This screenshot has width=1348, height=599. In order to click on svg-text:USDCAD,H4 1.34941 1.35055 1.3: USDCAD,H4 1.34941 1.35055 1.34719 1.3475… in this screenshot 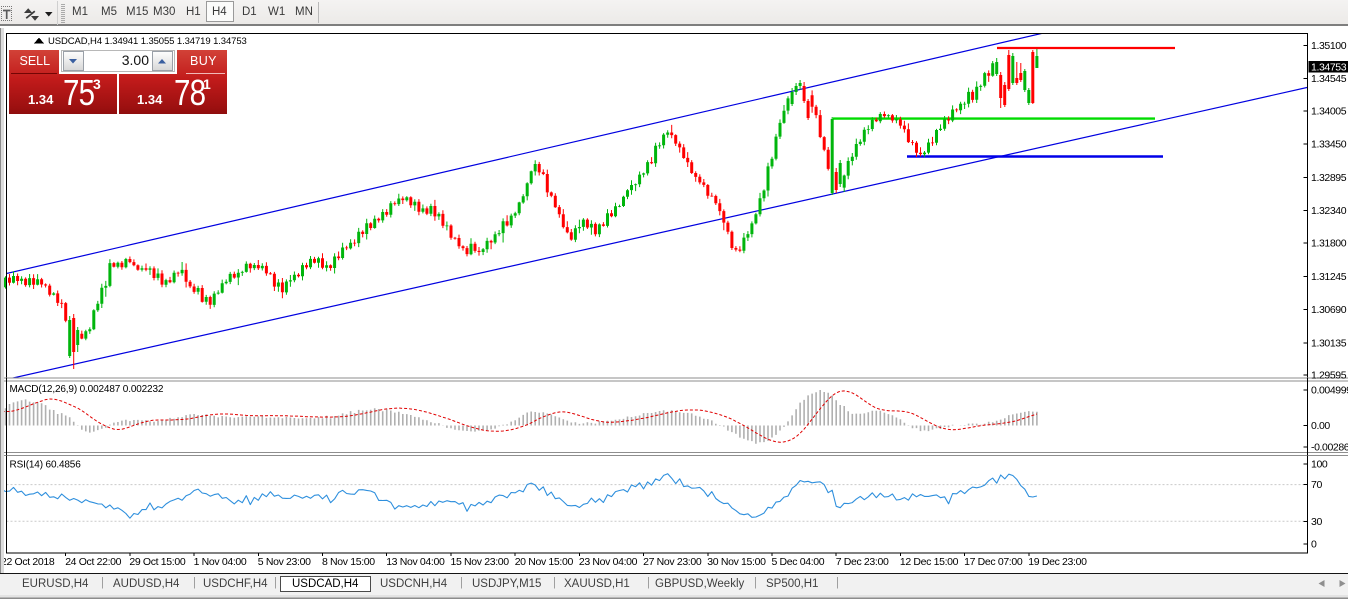, I will do `click(147, 41)`.